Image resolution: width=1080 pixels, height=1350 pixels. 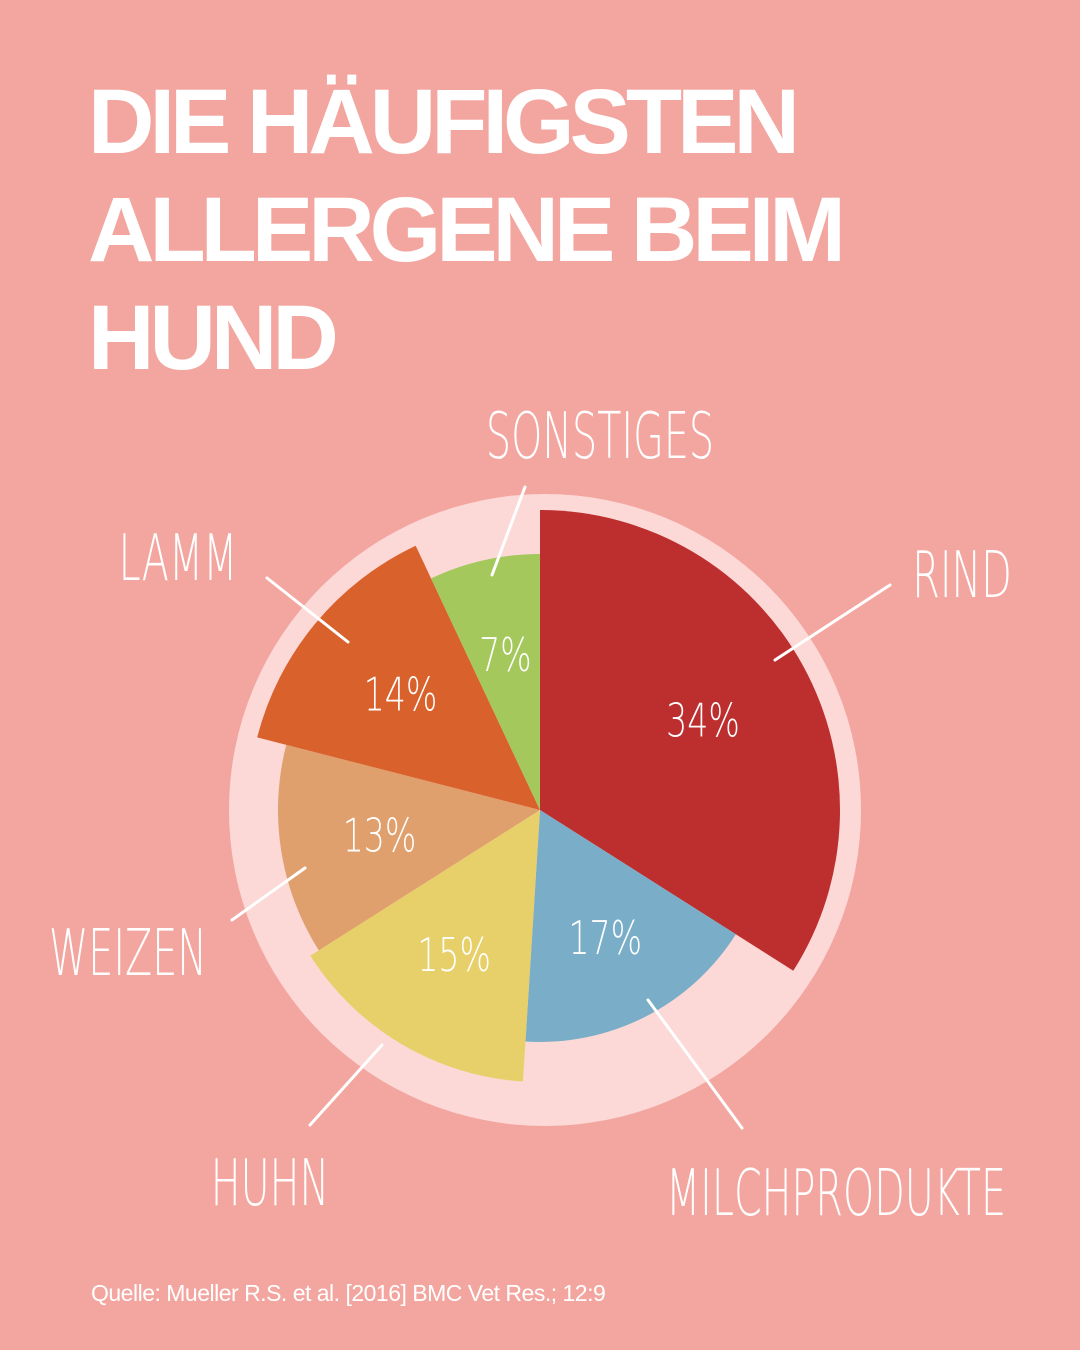 I want to click on pie-slice-lamm, so click(x=398, y=677).